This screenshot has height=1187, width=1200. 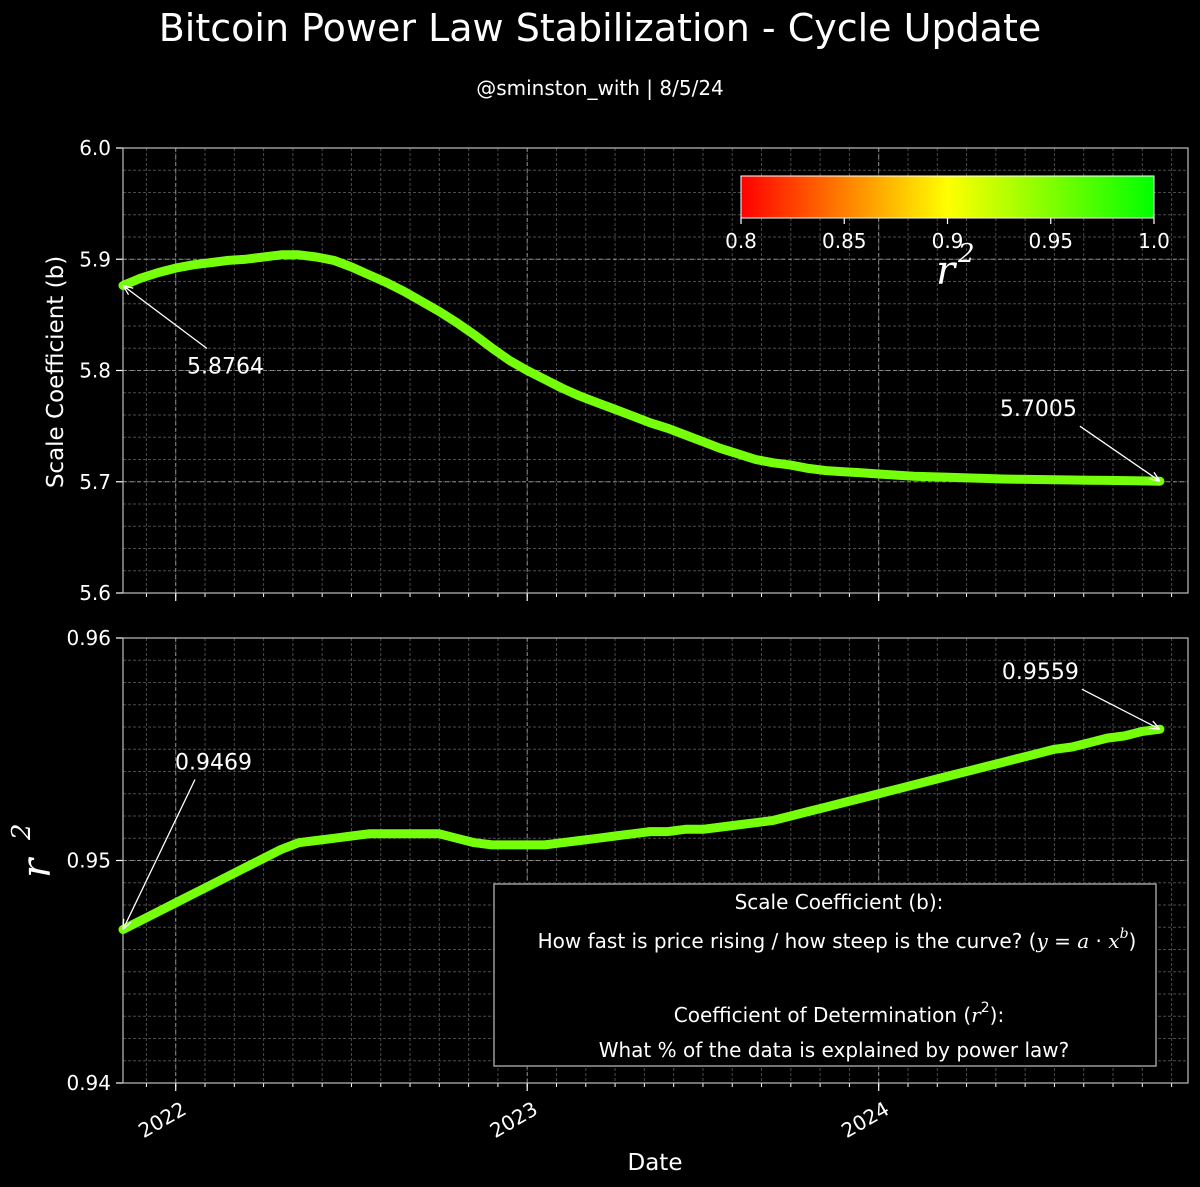 I want to click on info-box-formula-eq: =, so click(x=1062, y=941).